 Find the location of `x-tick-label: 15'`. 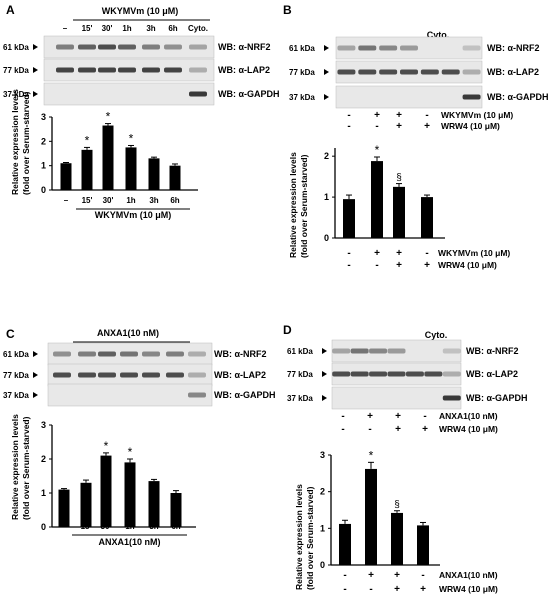

x-tick-label: 15' is located at coordinates (87, 200).